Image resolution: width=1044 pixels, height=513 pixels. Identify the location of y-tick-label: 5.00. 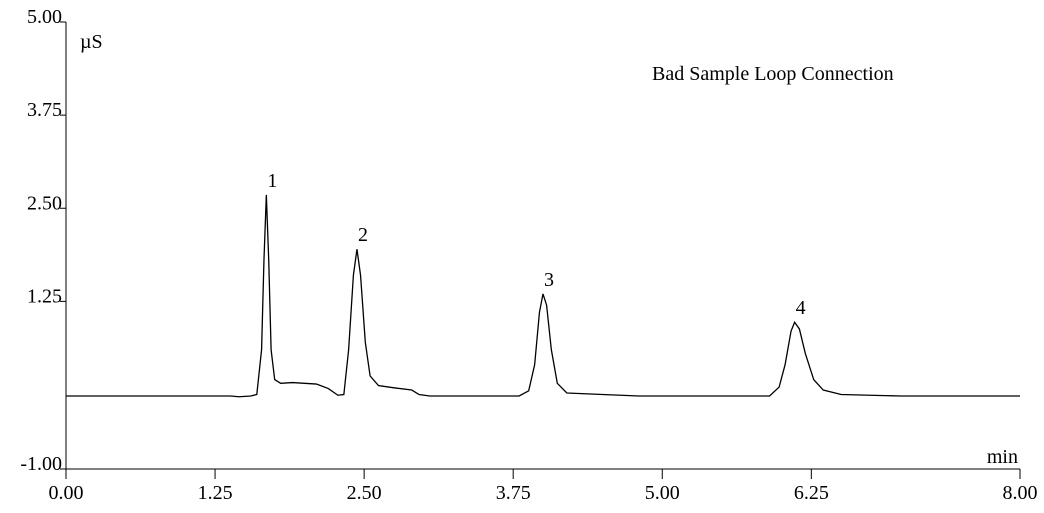
(44, 17).